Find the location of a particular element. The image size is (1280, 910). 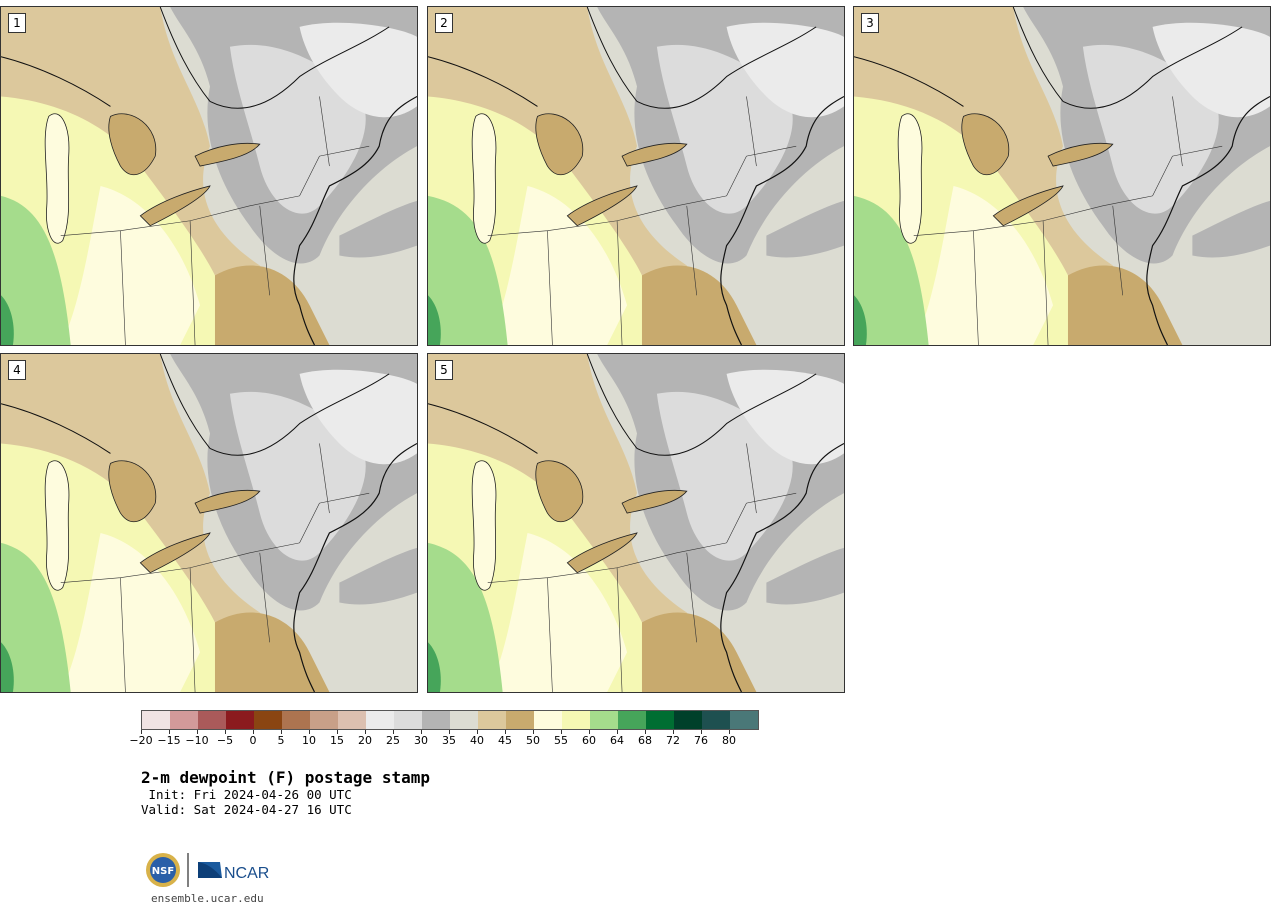

colorbar-tick-label: 30 is located at coordinates (421, 740).